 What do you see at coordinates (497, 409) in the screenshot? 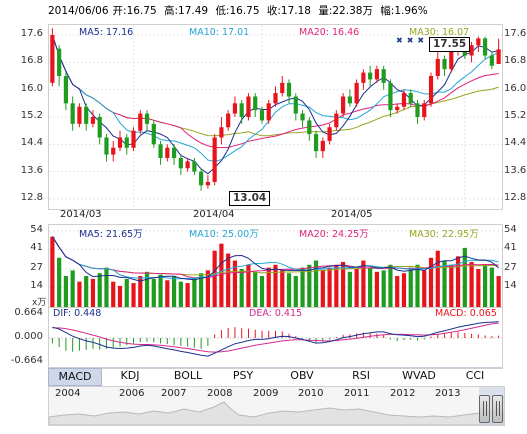
I see `timeline-right-handle` at bounding box center [497, 409].